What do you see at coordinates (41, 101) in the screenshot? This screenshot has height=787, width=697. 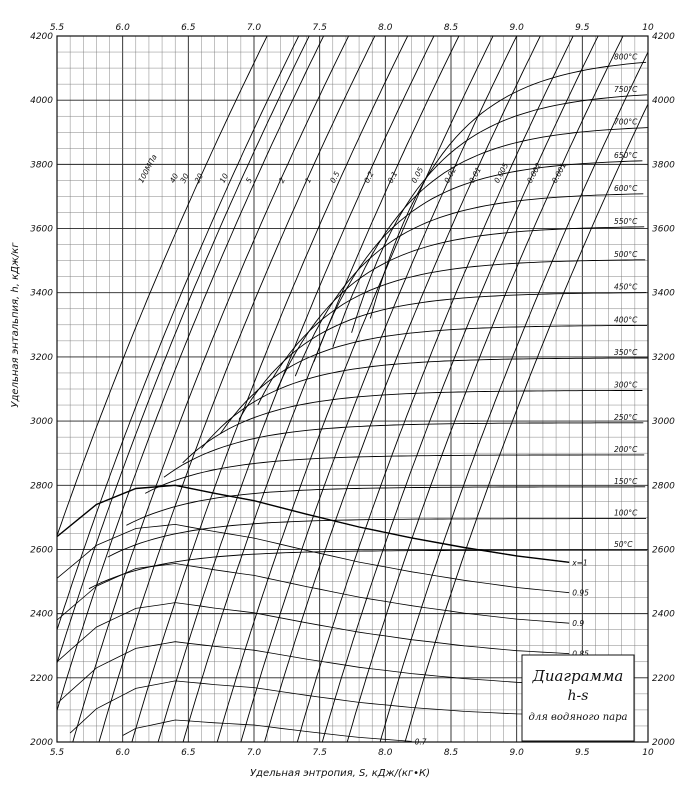 I see `y-tick-label-left: 4000` at bounding box center [41, 101].